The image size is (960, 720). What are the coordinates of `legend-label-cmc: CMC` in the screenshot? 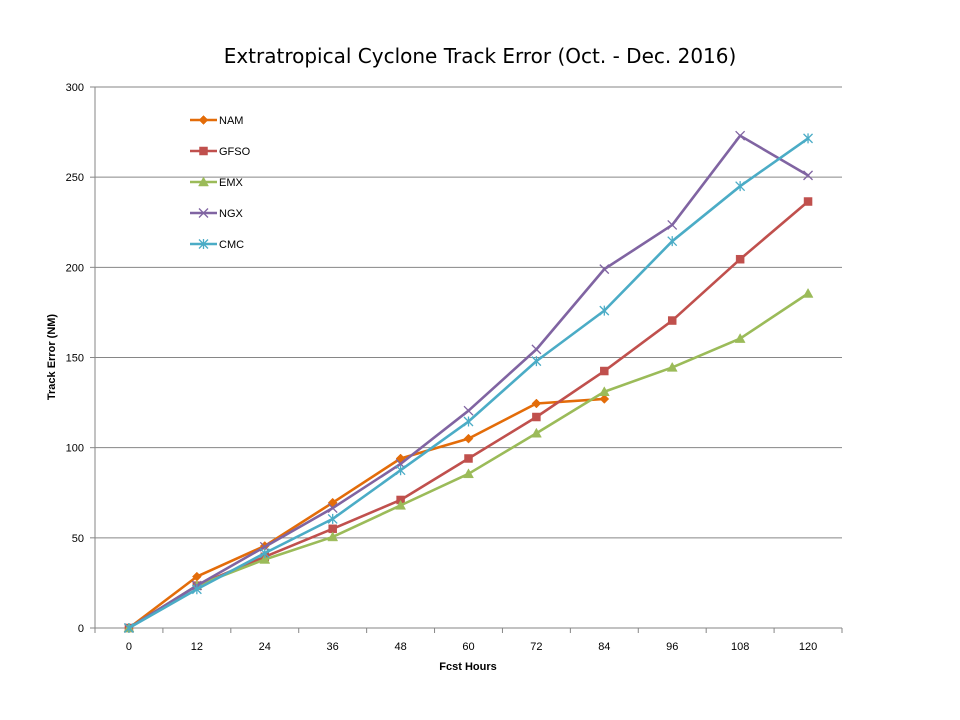 It's located at (231, 245).